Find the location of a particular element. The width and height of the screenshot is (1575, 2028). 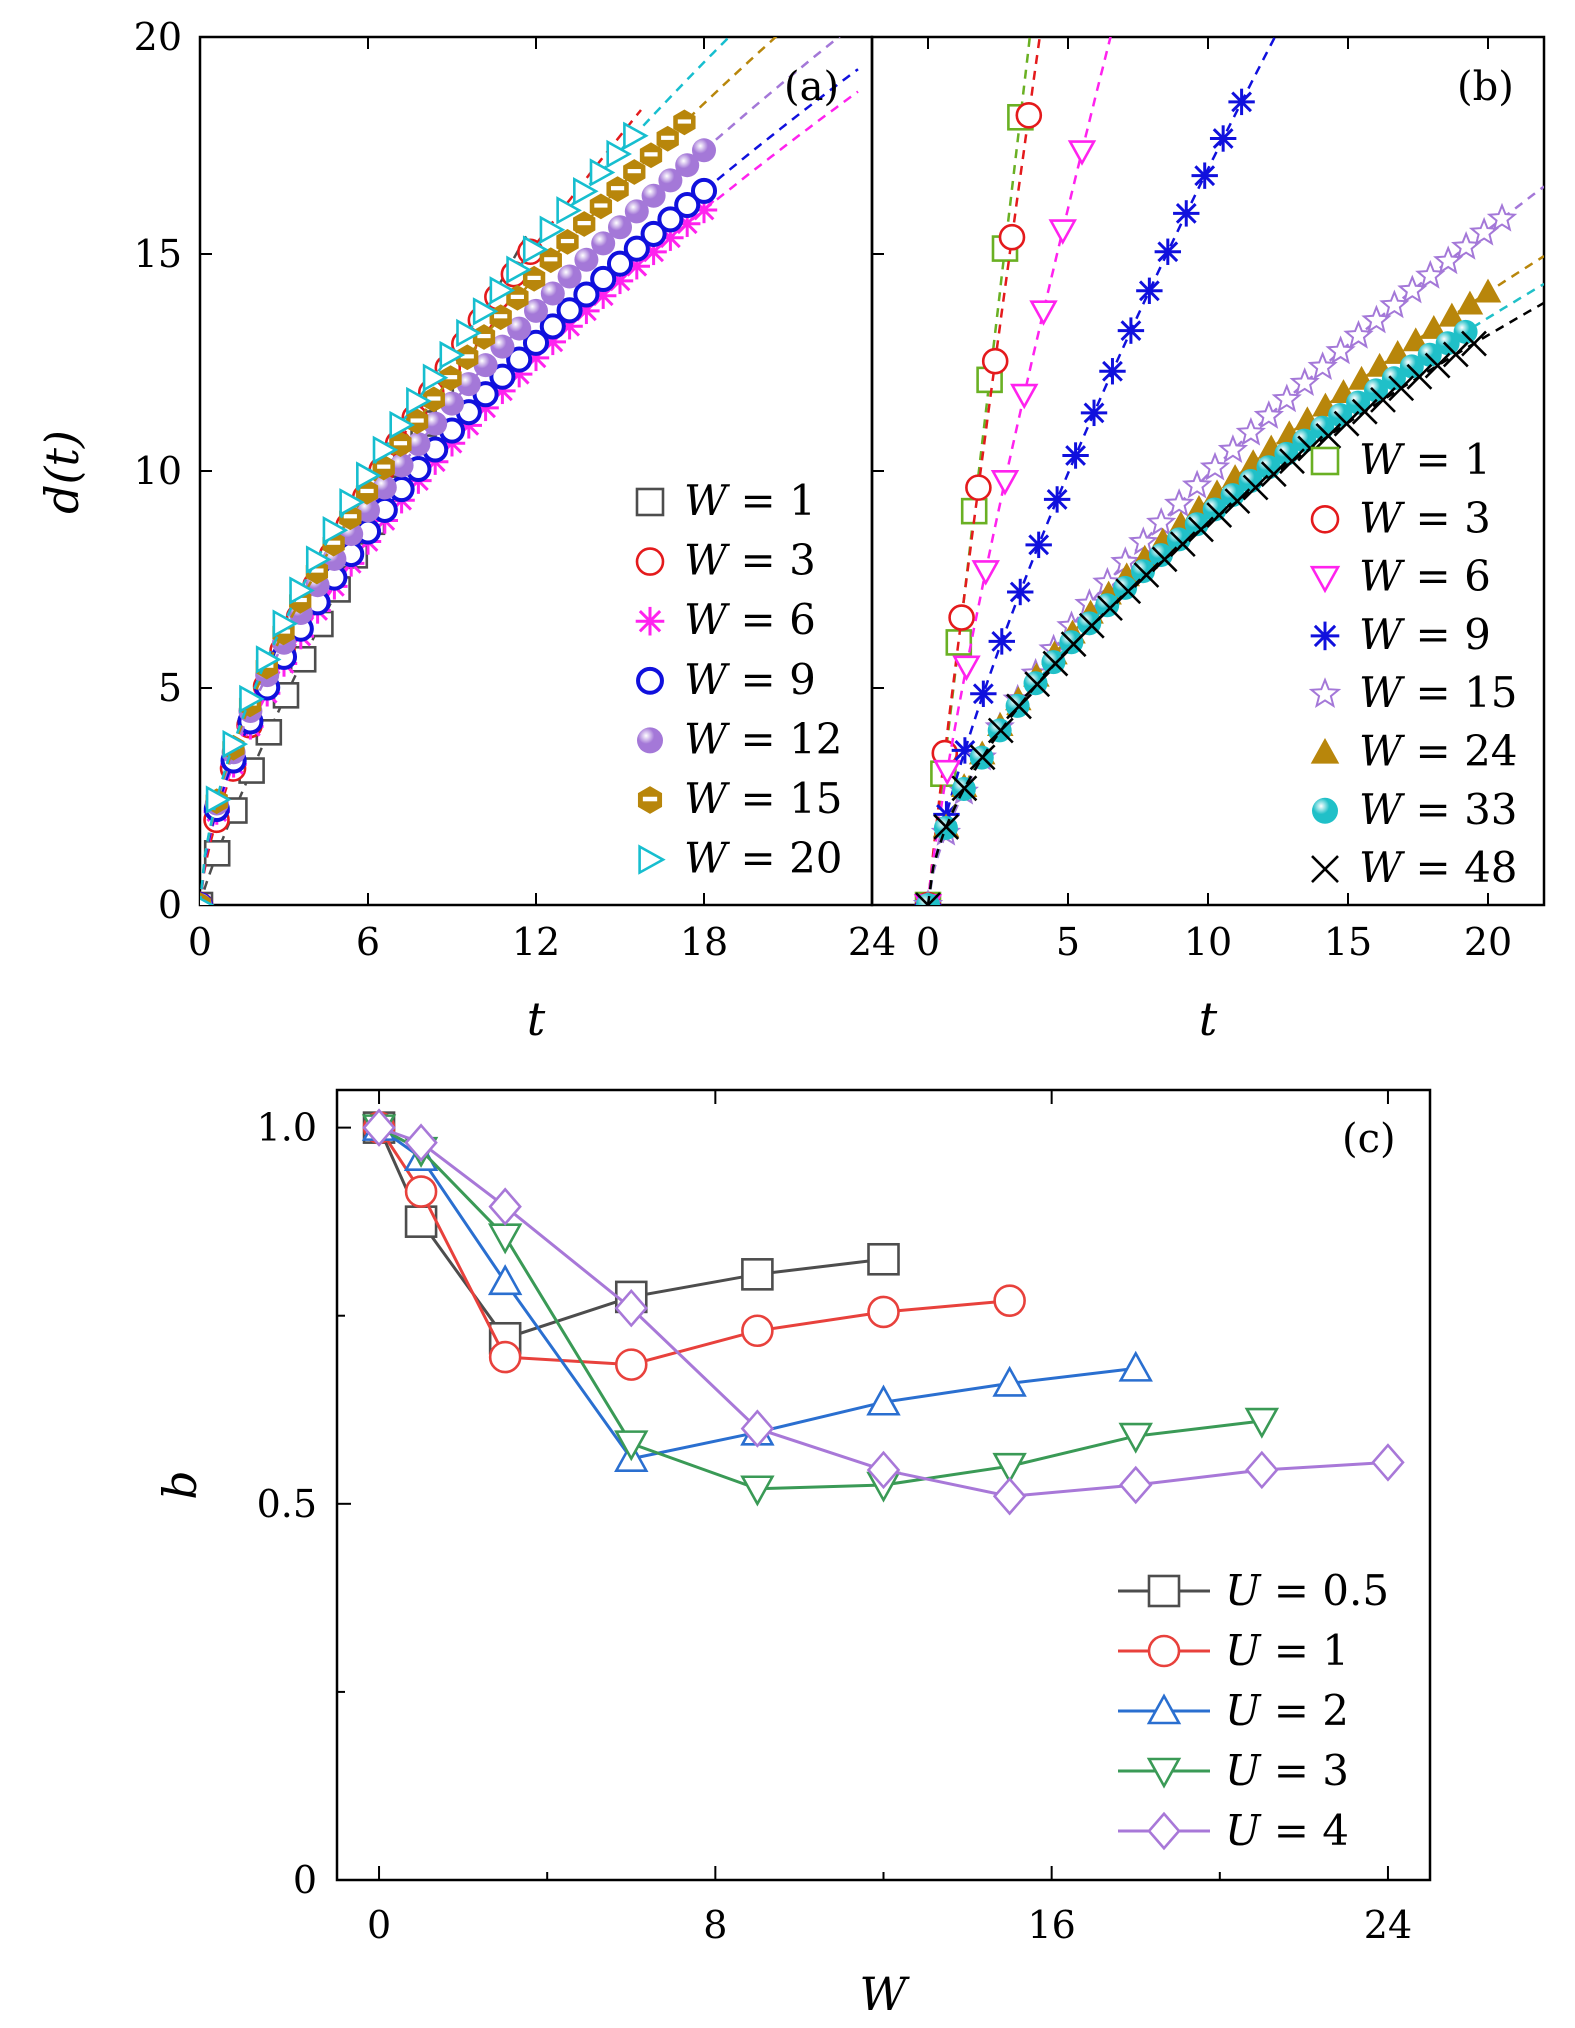

legend-label: W = 3 is located at coordinates (750, 560).